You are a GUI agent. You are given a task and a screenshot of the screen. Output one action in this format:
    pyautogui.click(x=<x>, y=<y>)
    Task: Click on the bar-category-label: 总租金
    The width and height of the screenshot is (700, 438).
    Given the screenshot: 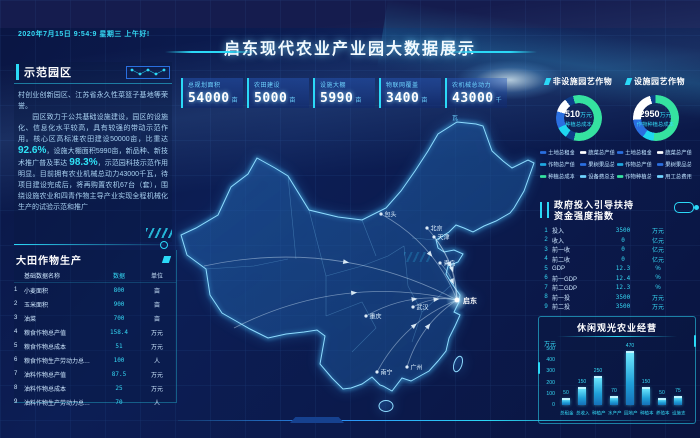 What is the action you would take?
    pyautogui.click(x=567, y=413)
    